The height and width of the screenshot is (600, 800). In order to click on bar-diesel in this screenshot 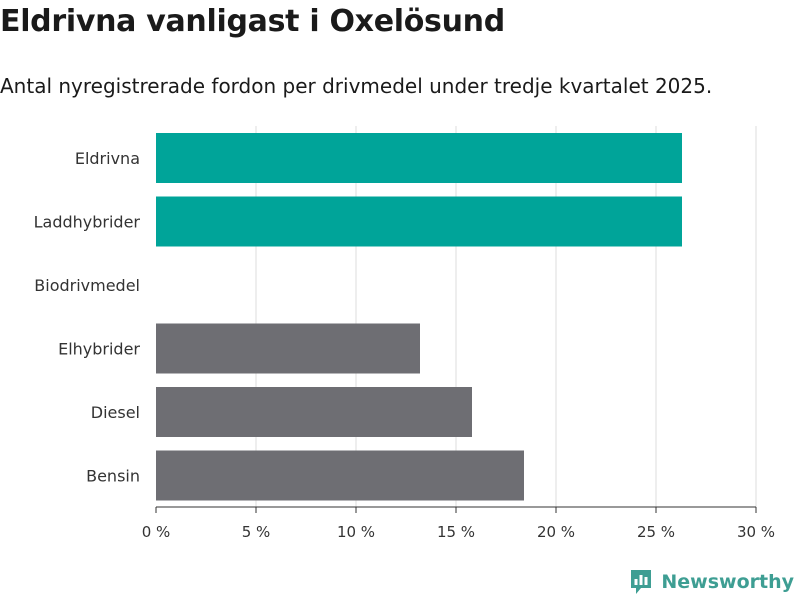, I will do `click(314, 412)`.